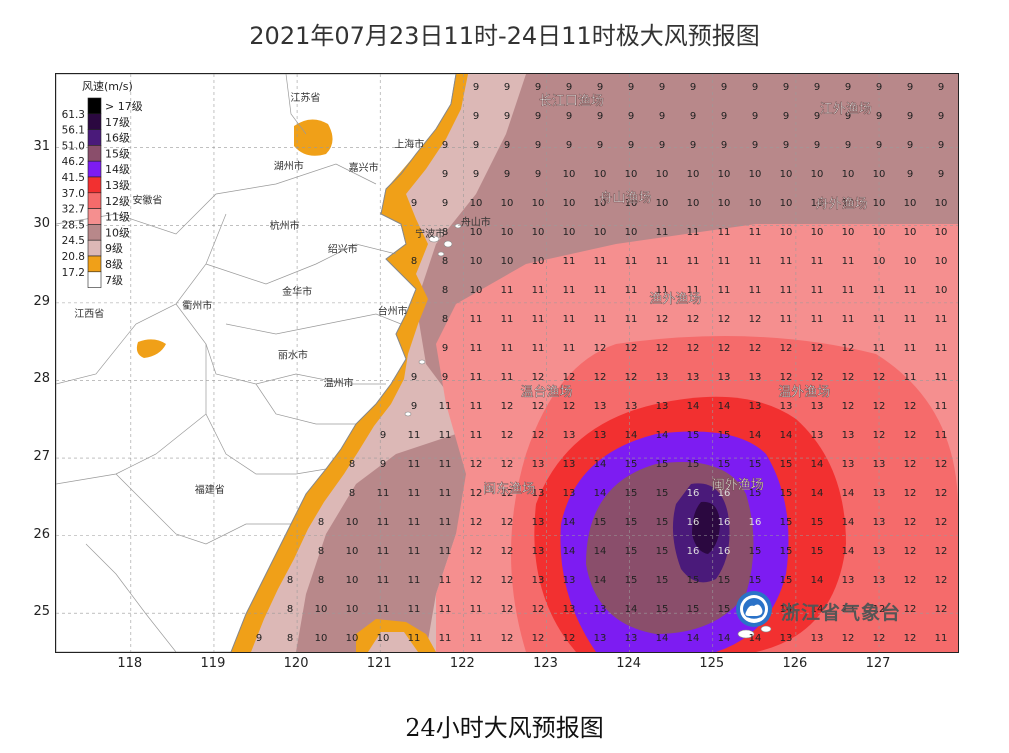 Image resolution: width=1009 pixels, height=753 pixels. I want to click on logo-text: 浙江省气象台, so click(841, 613).